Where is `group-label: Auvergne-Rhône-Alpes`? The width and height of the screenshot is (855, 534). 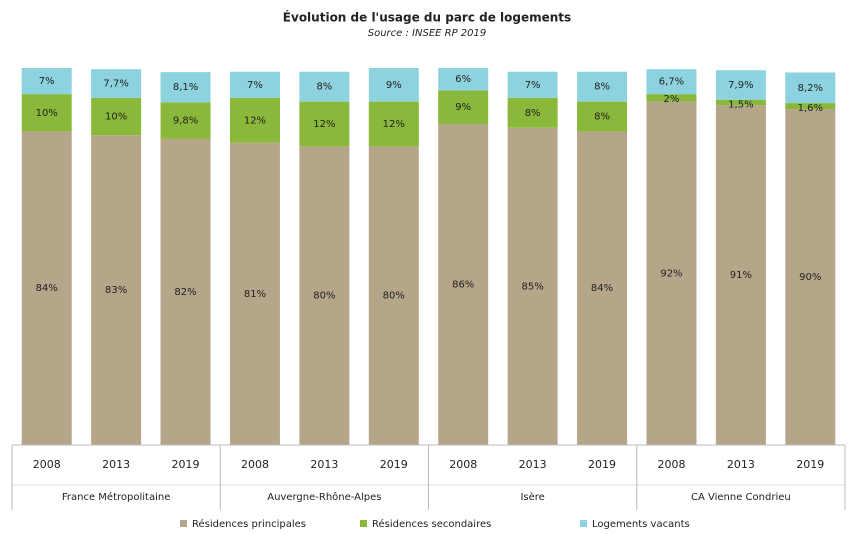
group-label: Auvergne-Rhône-Alpes is located at coordinates (324, 497).